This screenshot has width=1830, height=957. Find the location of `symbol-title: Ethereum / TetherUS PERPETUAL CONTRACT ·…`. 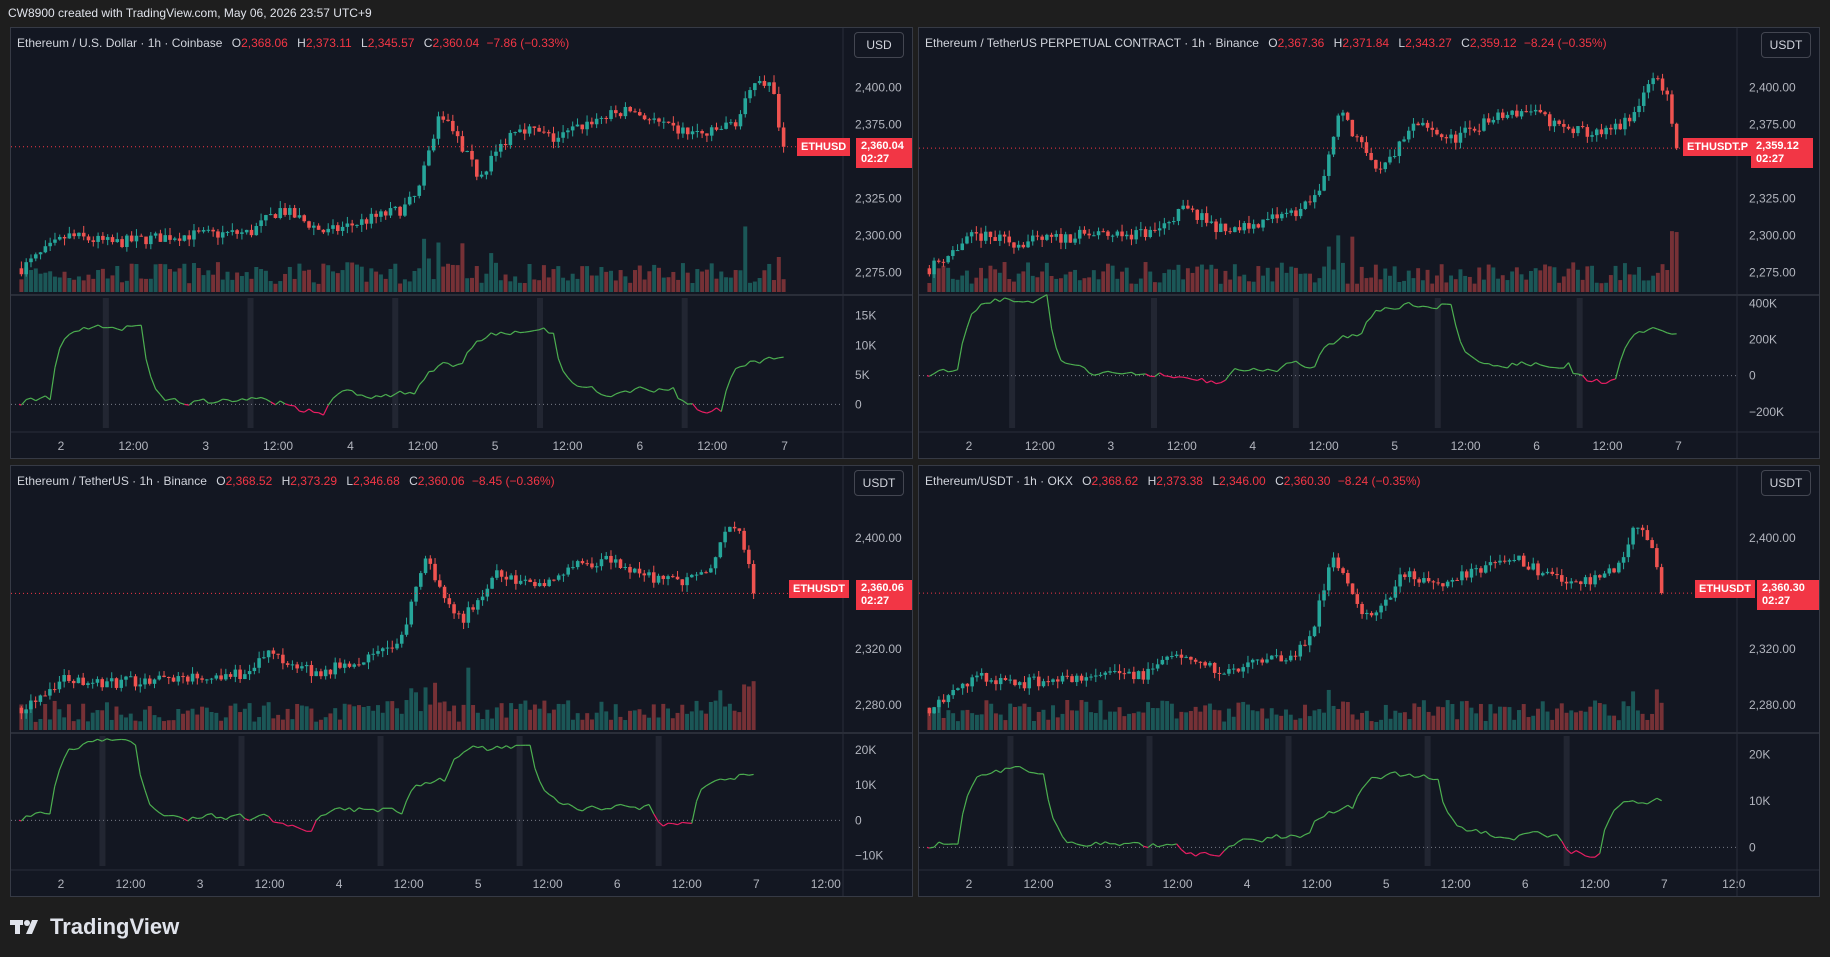

symbol-title: Ethereum / TetherUS PERPETUAL CONTRACT ·… is located at coordinates (1092, 43).